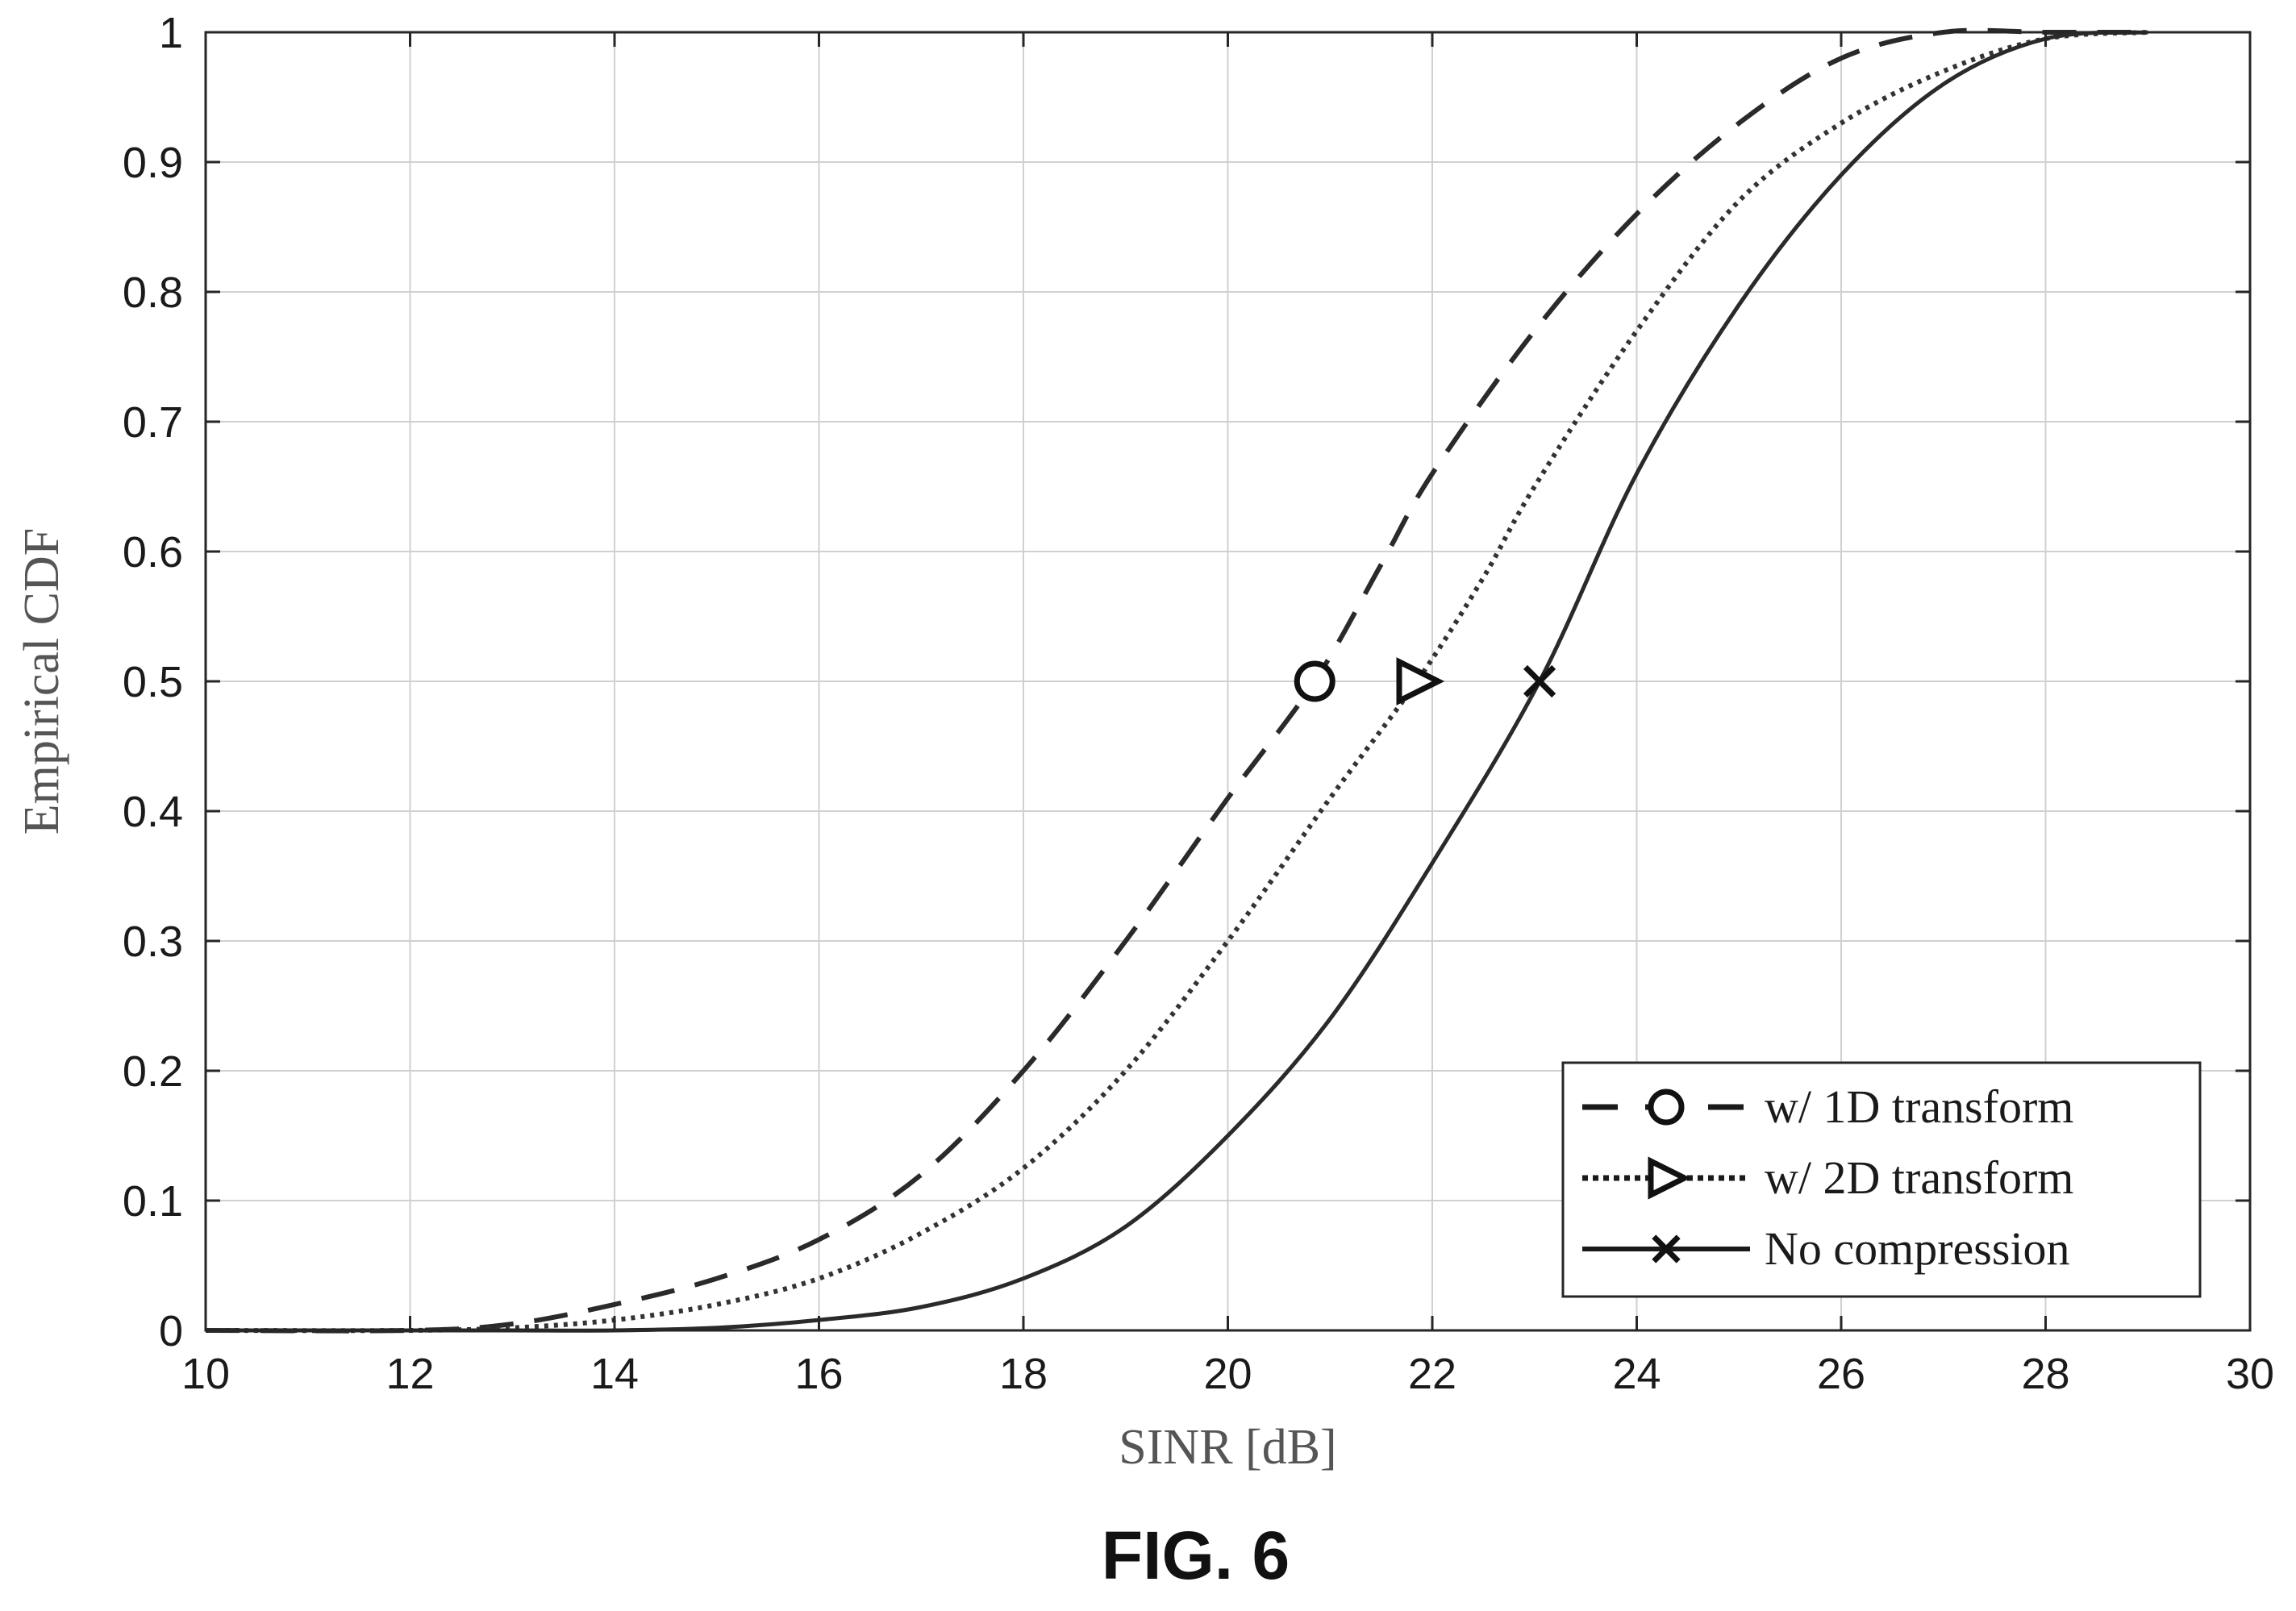  Describe the element at coordinates (1841, 1374) in the screenshot. I see `x-tick-label: 26` at that location.